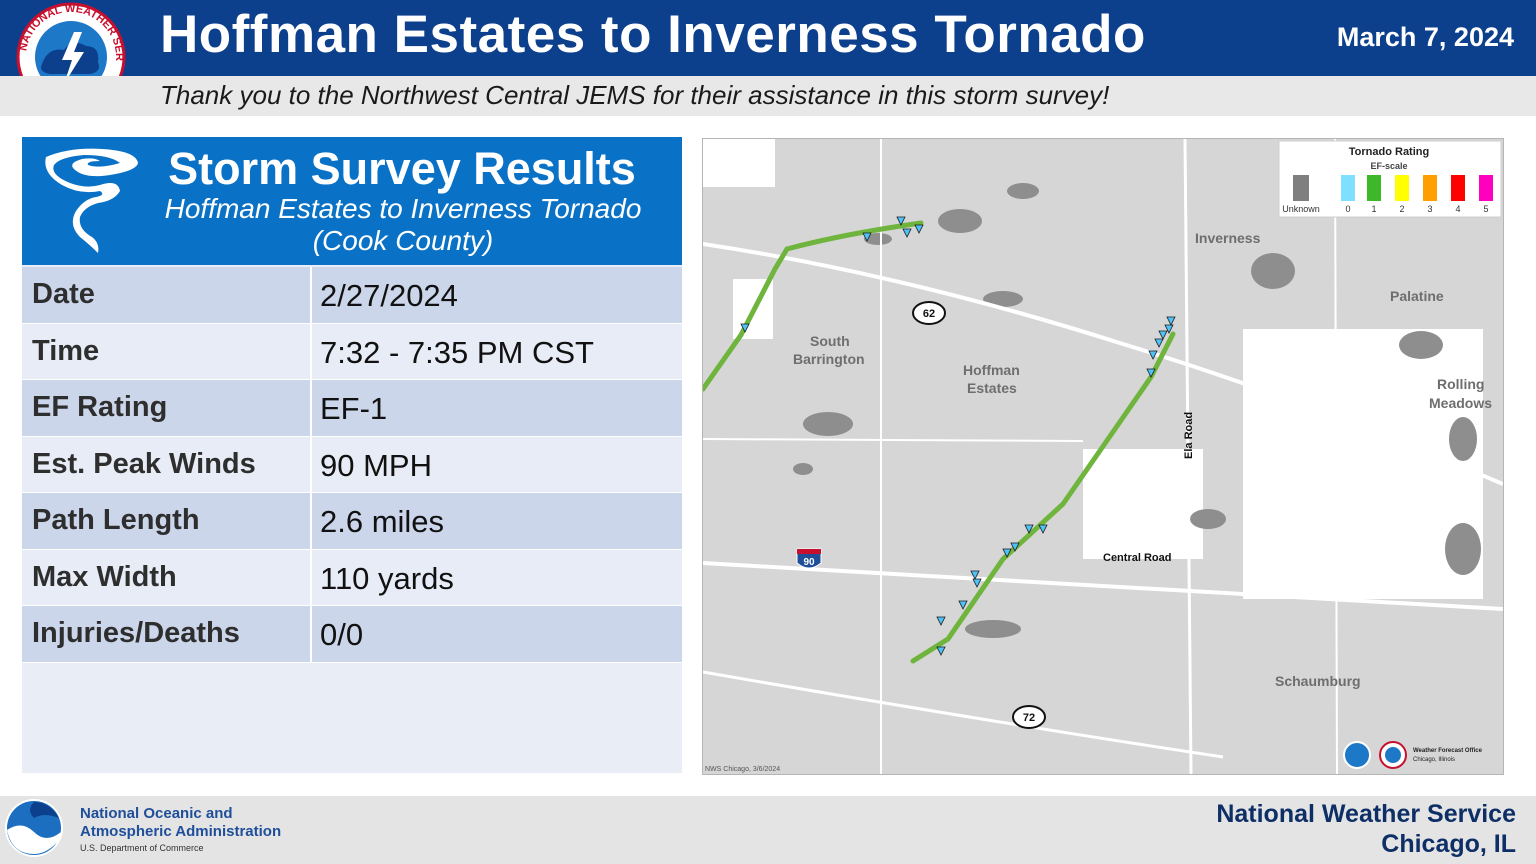  Describe the element at coordinates (813, 306) in the screenshot. I see `tornado-track` at that location.